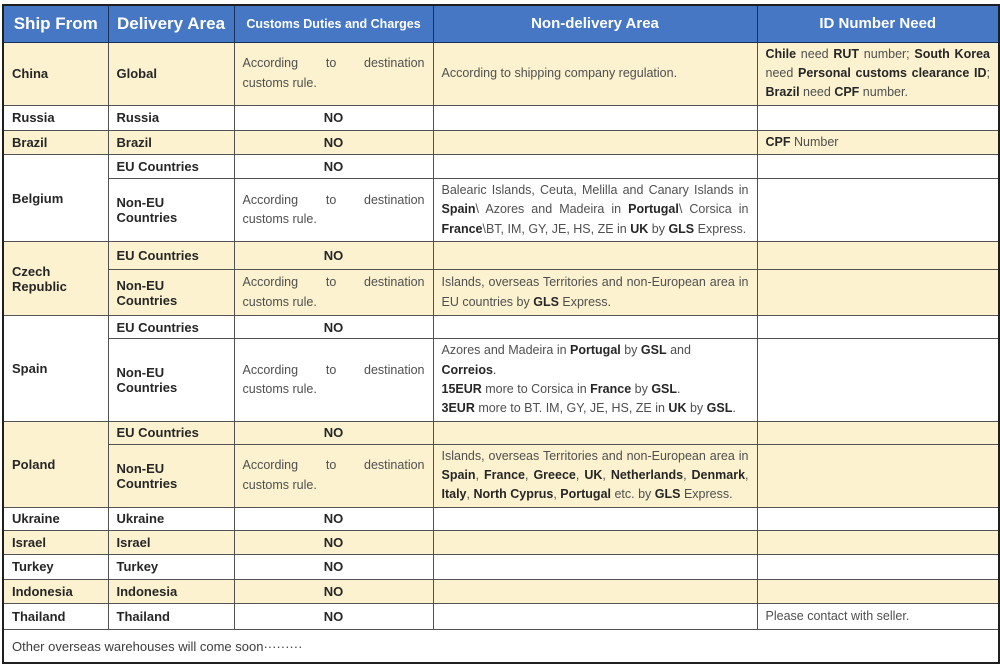 This screenshot has width=1000, height=664. I want to click on id-number-cell: Please contact with seller., so click(878, 616).